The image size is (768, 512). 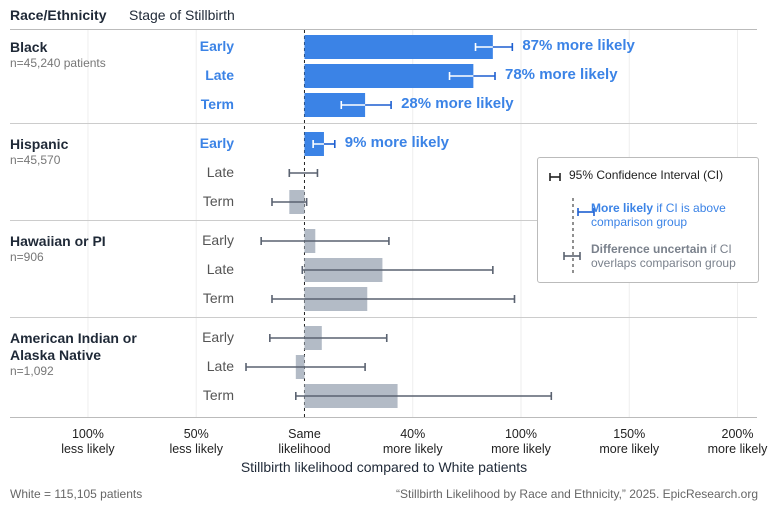 I want to click on group-note: n=45,570, so click(x=35, y=160).